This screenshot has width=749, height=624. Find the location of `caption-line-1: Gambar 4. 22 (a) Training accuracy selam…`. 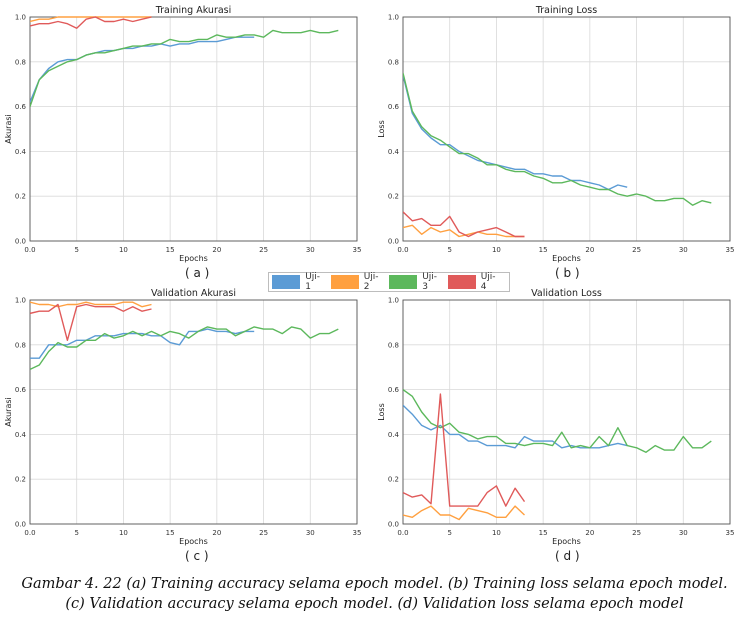

caption-line-1: Gambar 4. 22 (a) Training accuracy selam… is located at coordinates (374, 584).